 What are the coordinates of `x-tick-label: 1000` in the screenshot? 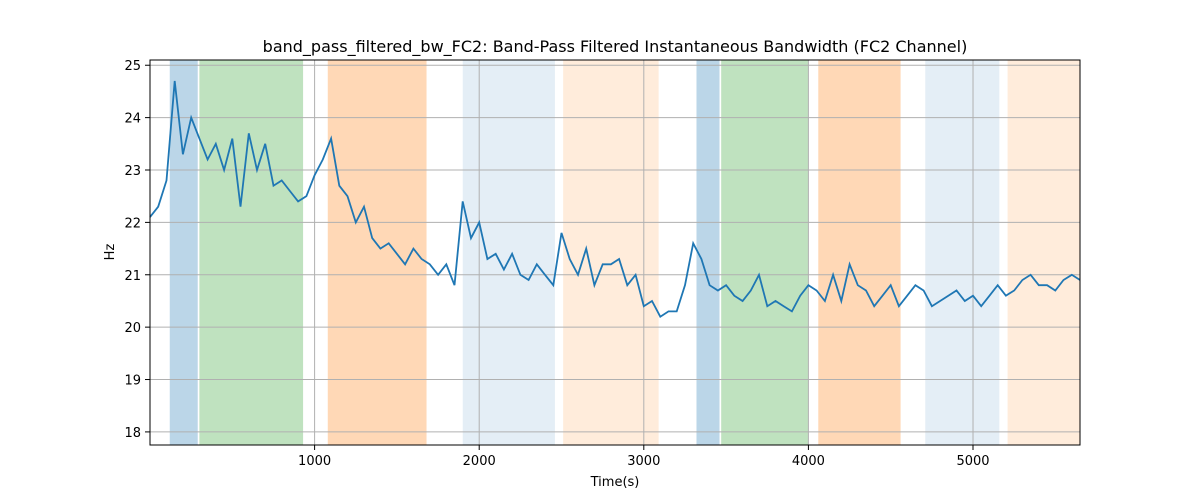 It's located at (314, 461).